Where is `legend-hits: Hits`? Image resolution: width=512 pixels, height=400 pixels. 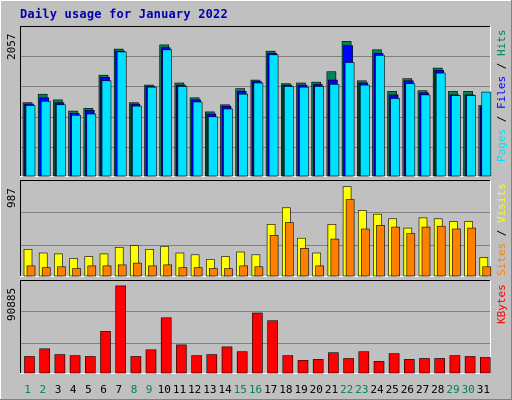
legend-hits: Hits is located at coordinates (501, 43).